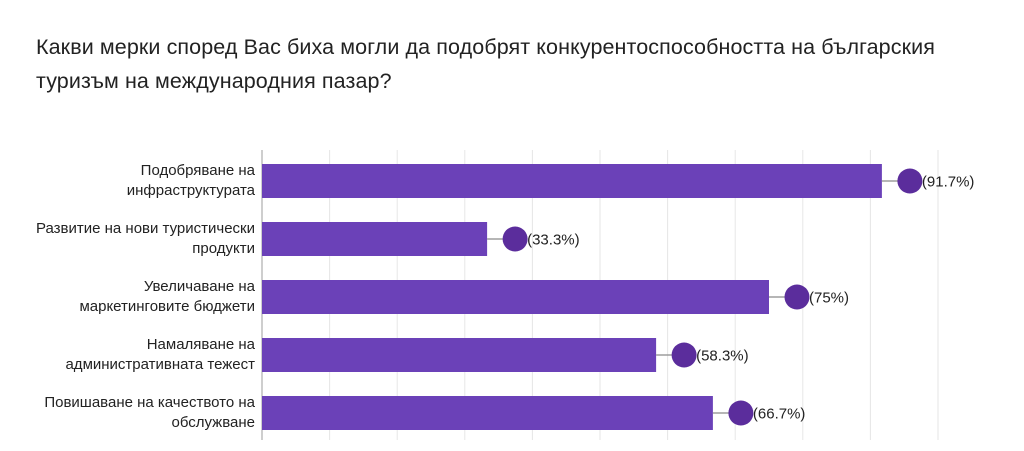  Describe the element at coordinates (779, 414) in the screenshot. I see `data-label: (66.7%)` at that location.